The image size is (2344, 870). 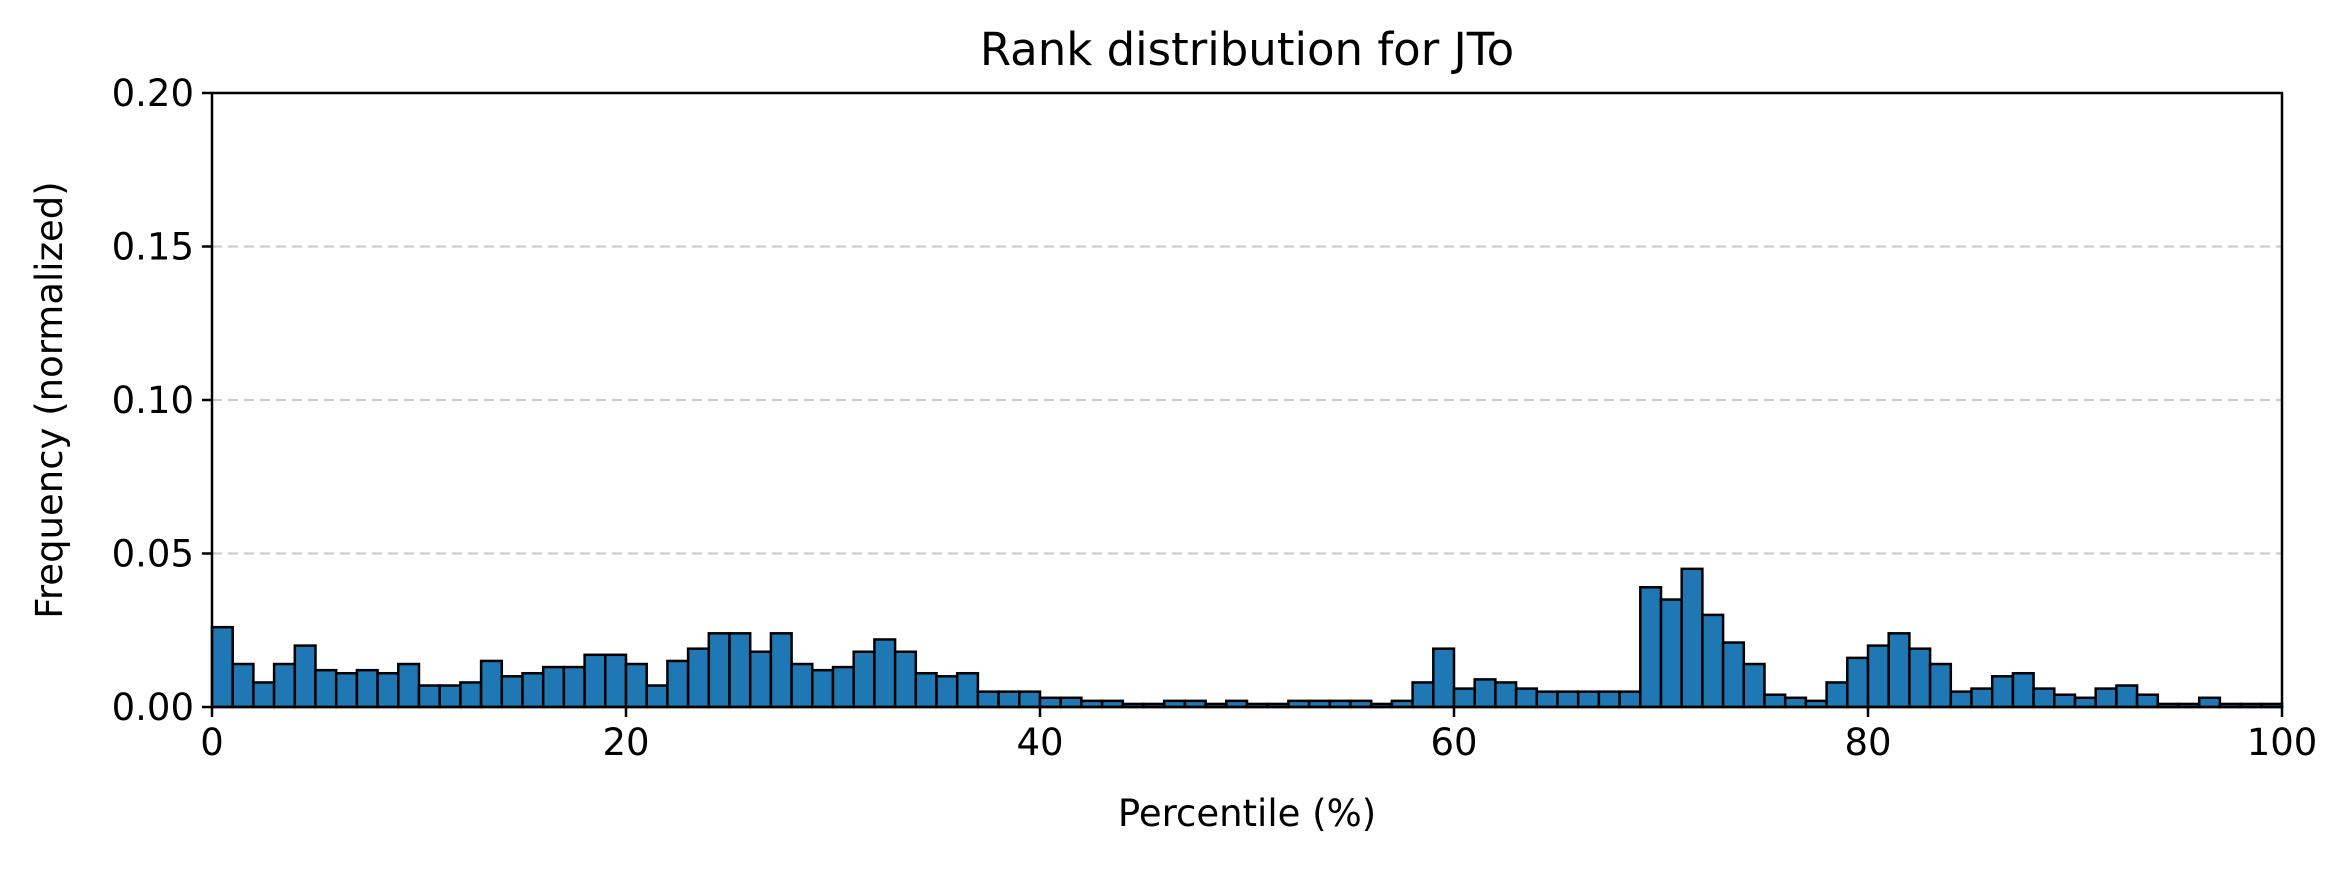 What do you see at coordinates (212, 742) in the screenshot?
I see `x-tick-label: 0` at bounding box center [212, 742].